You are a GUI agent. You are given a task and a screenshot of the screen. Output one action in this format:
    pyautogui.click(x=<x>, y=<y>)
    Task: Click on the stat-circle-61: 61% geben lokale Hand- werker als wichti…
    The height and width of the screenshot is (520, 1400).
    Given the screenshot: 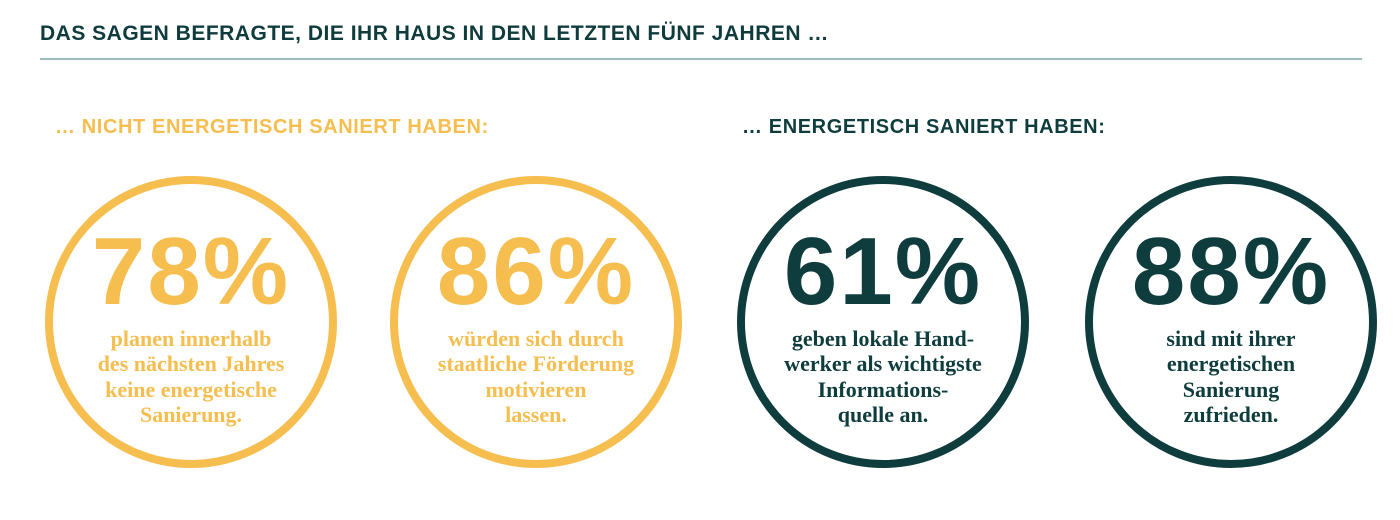 What is the action you would take?
    pyautogui.click(x=883, y=322)
    